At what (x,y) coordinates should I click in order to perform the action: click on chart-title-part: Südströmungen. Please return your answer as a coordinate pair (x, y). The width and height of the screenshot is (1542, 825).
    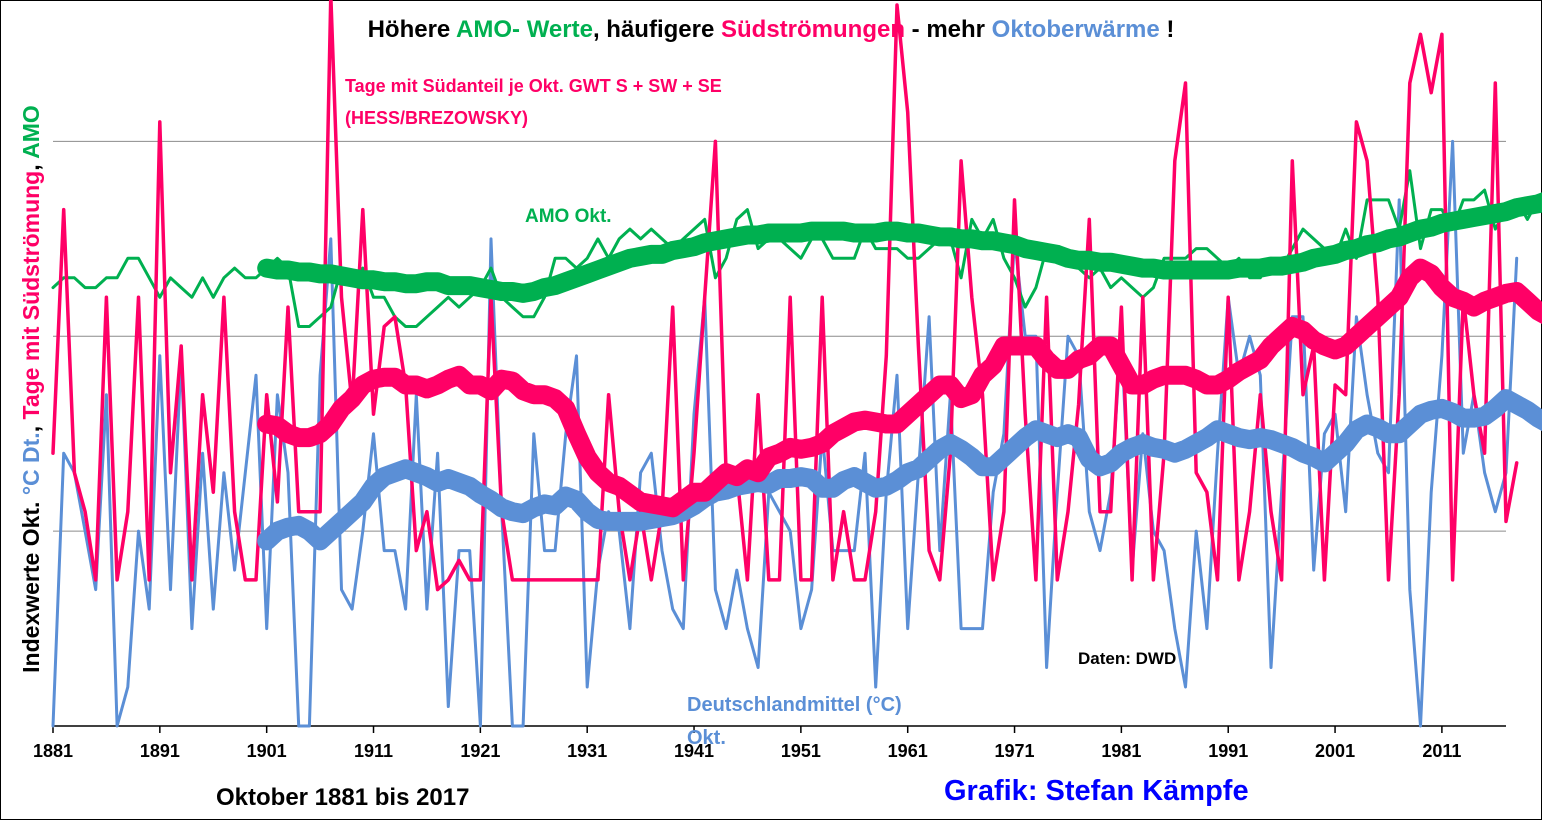
    Looking at the image, I should click on (813, 29).